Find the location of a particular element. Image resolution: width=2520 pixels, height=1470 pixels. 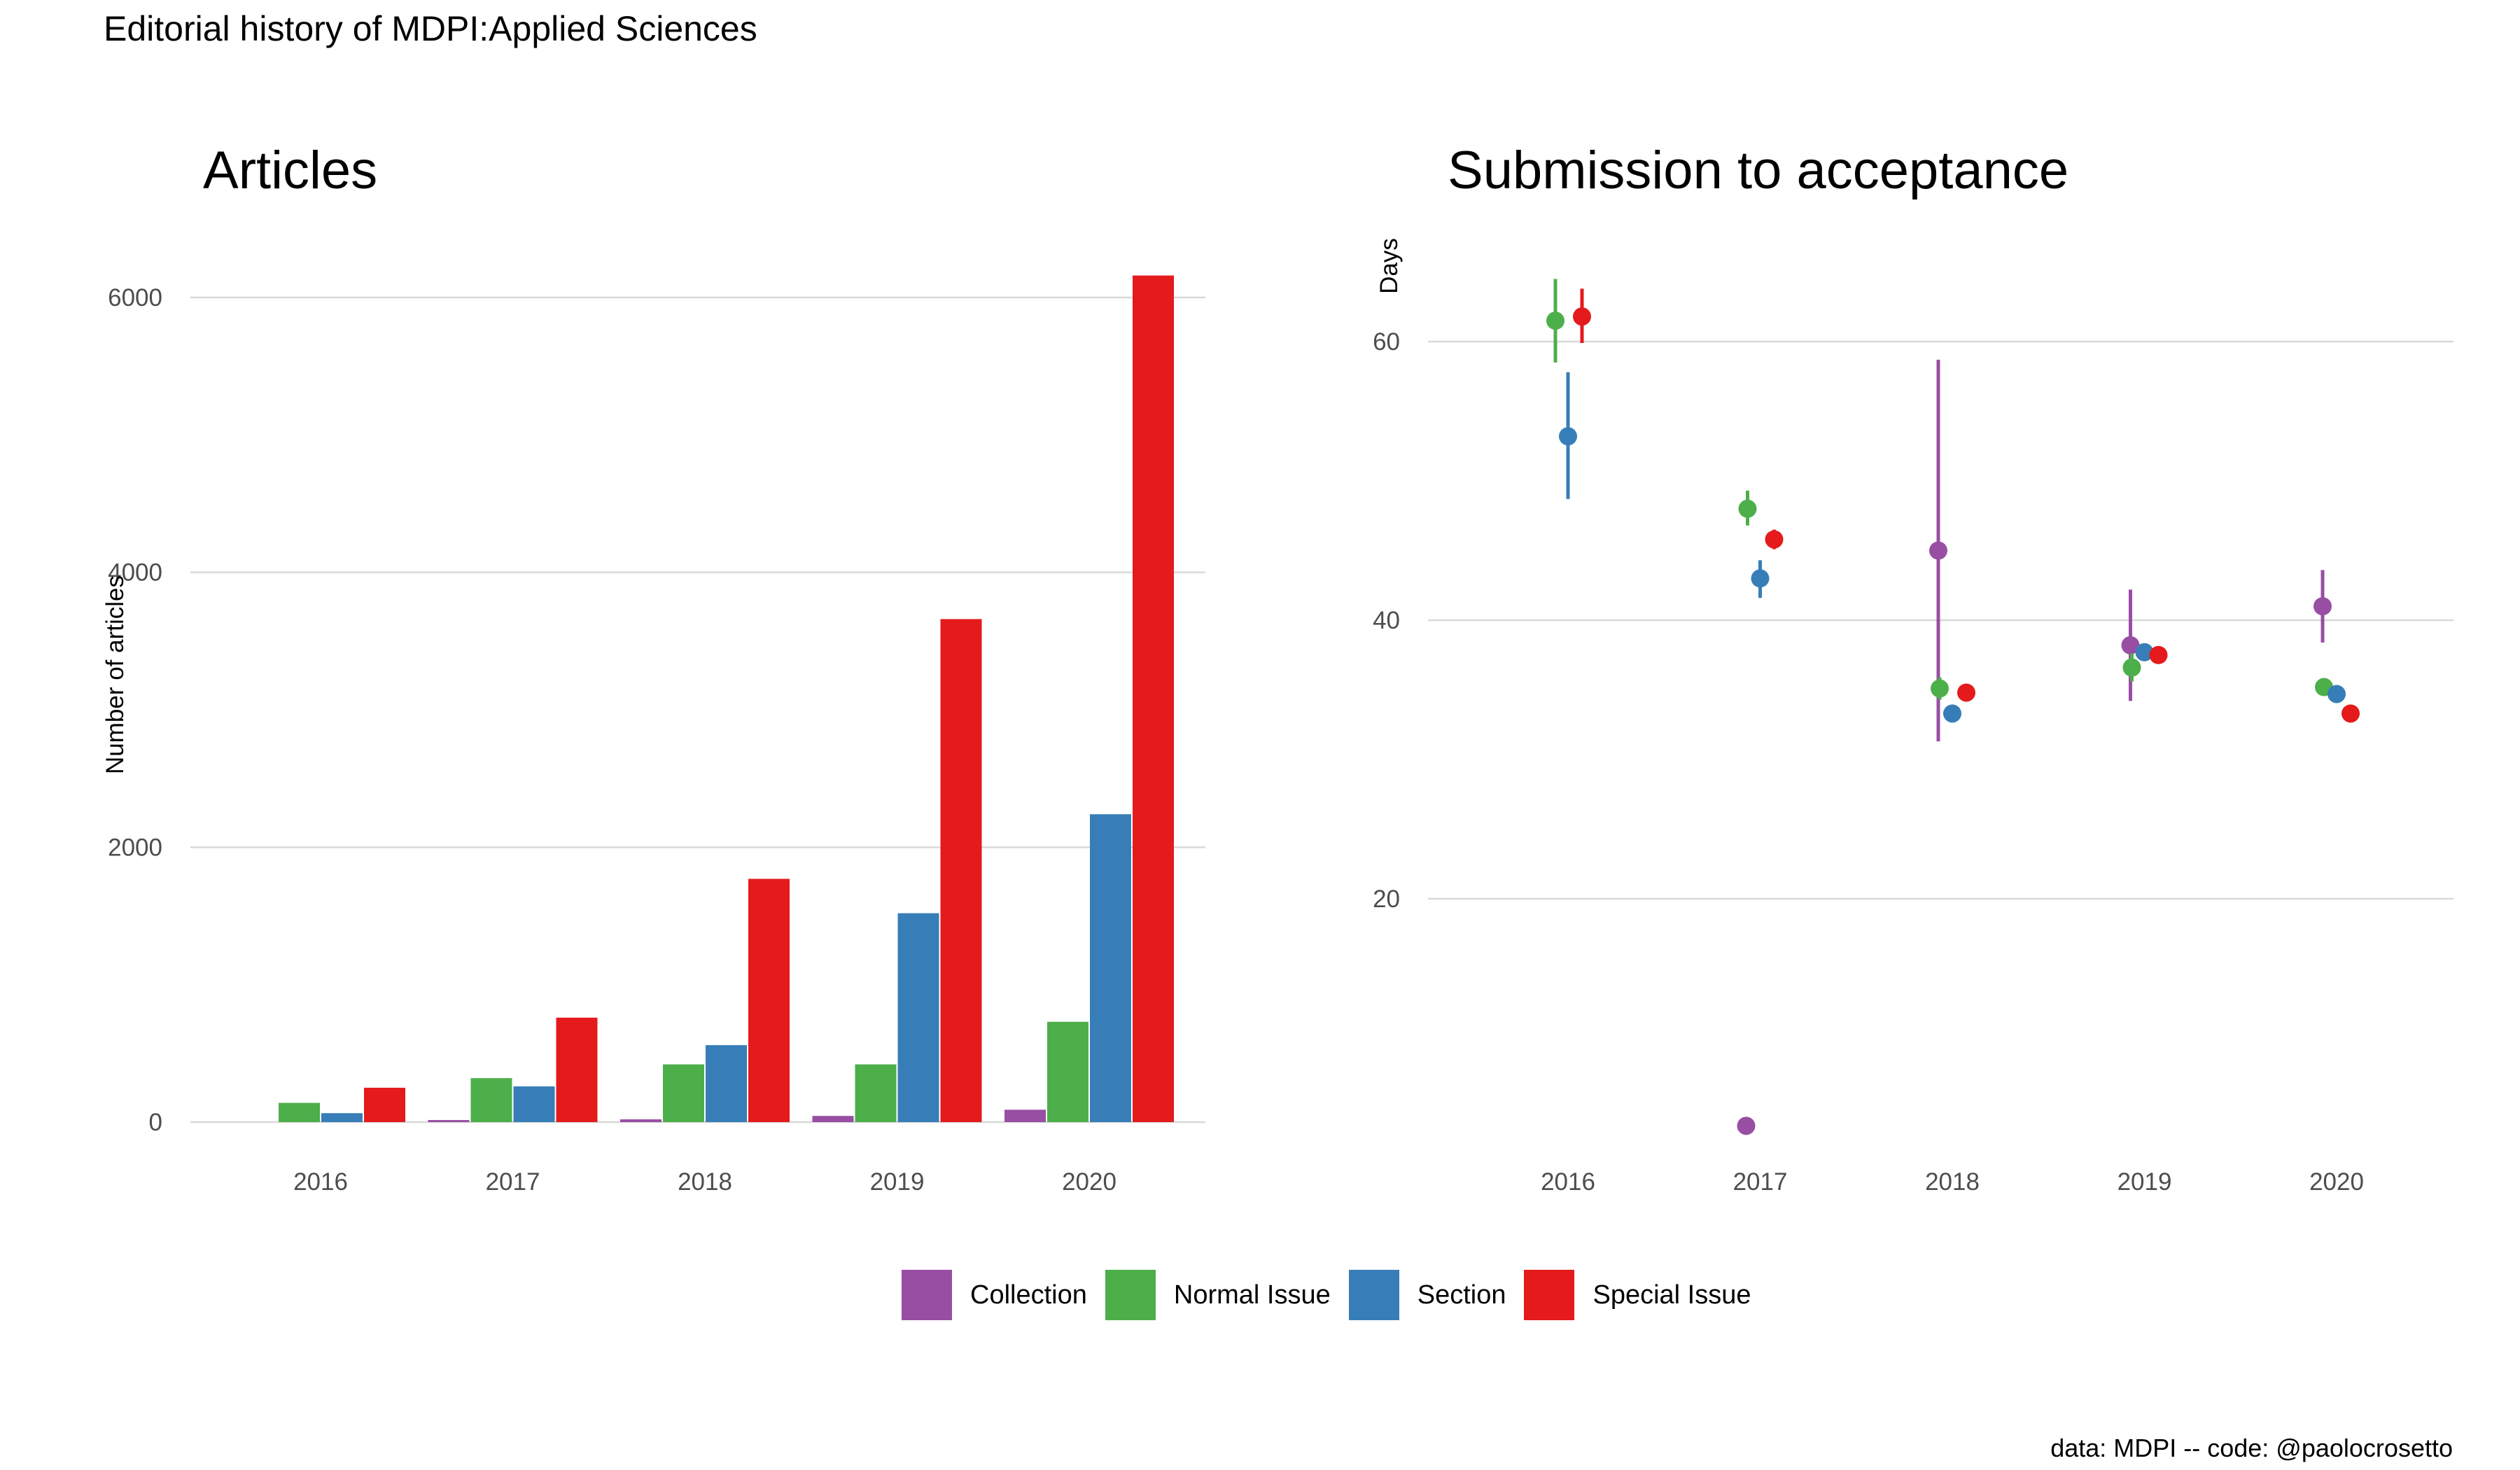

point-collection-2018 is located at coordinates (1938, 550).